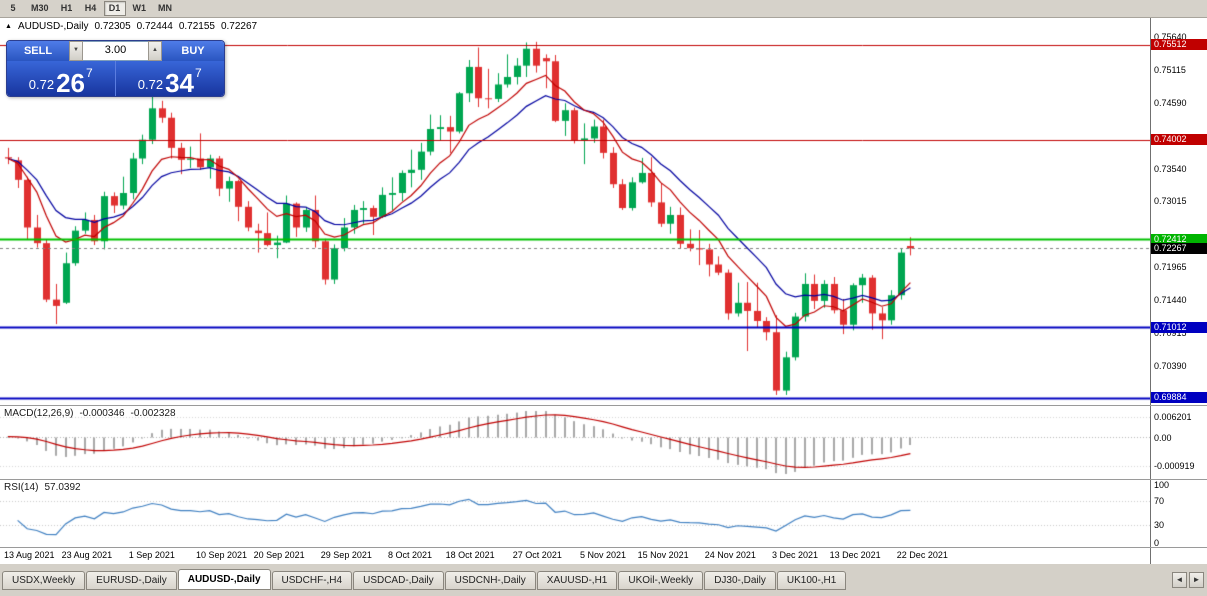 This screenshot has height=596, width=1207. What do you see at coordinates (114, 8) in the screenshot?
I see `timeframe-button-d1: D1` at bounding box center [114, 8].